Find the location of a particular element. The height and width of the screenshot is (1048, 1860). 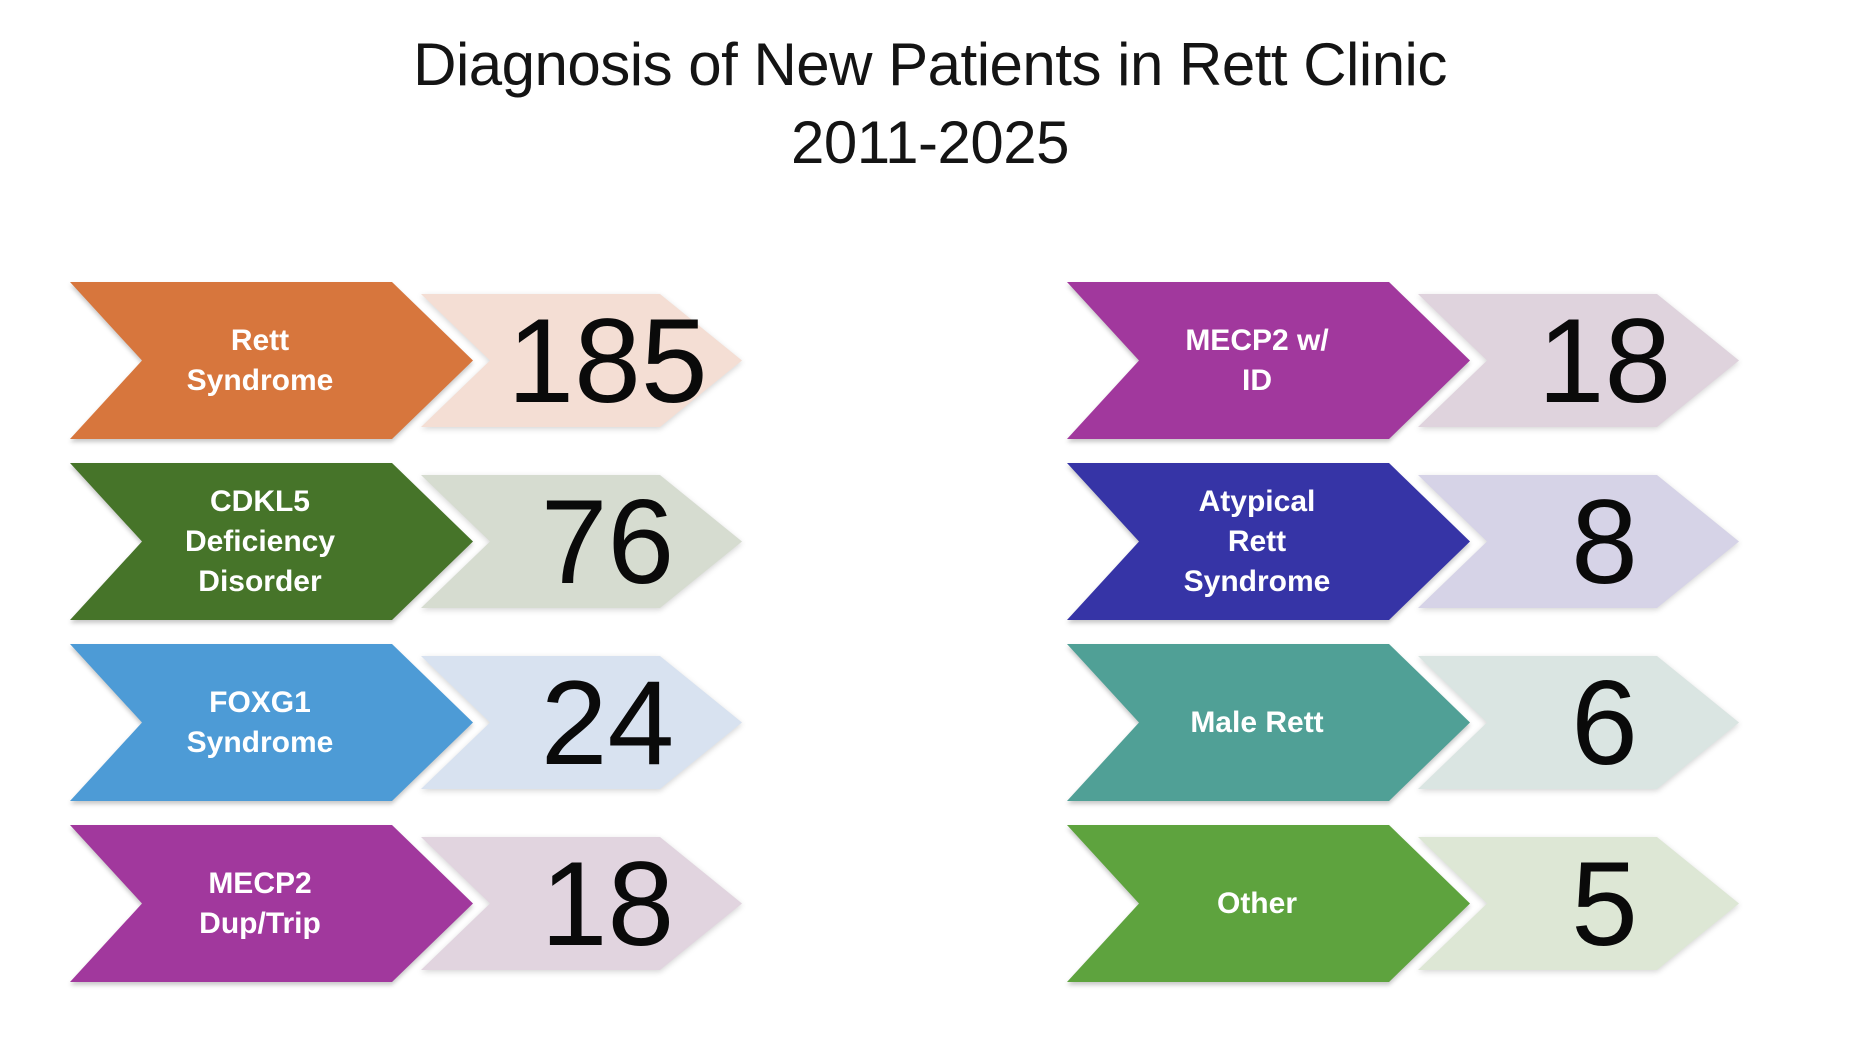

diagnosis-value: 185 is located at coordinates (607, 360).